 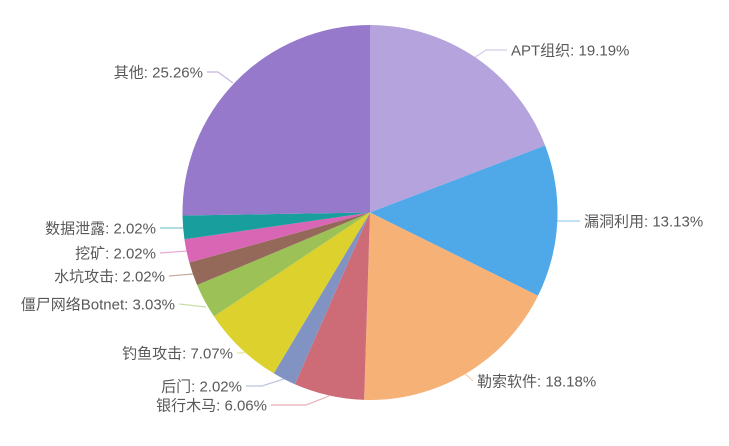 I want to click on slice-label-vuln-exploit: 漏洞利用: 13.13%, so click(x=643, y=221).